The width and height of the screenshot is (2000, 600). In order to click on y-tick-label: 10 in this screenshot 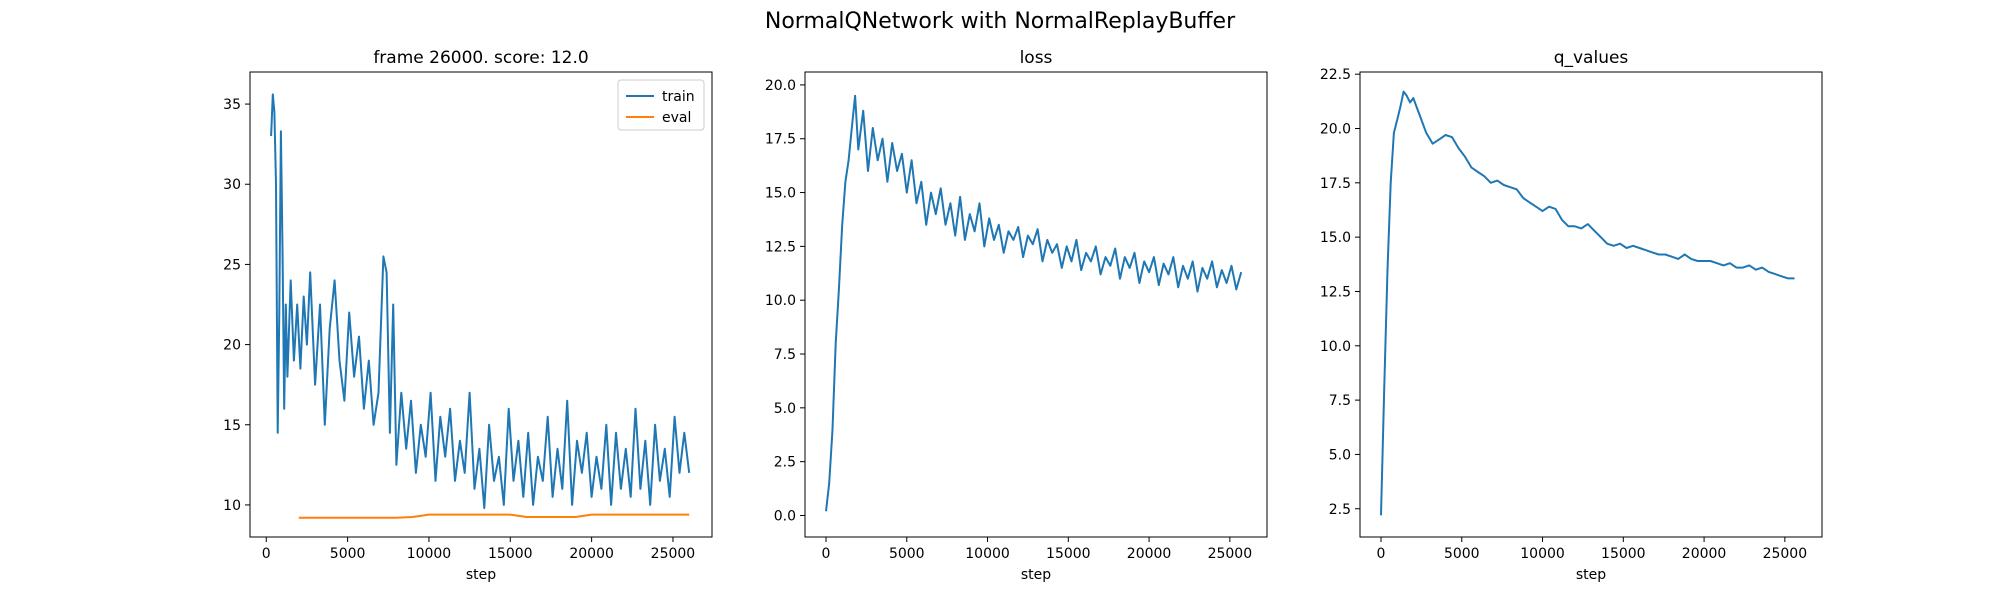, I will do `click(232, 506)`.